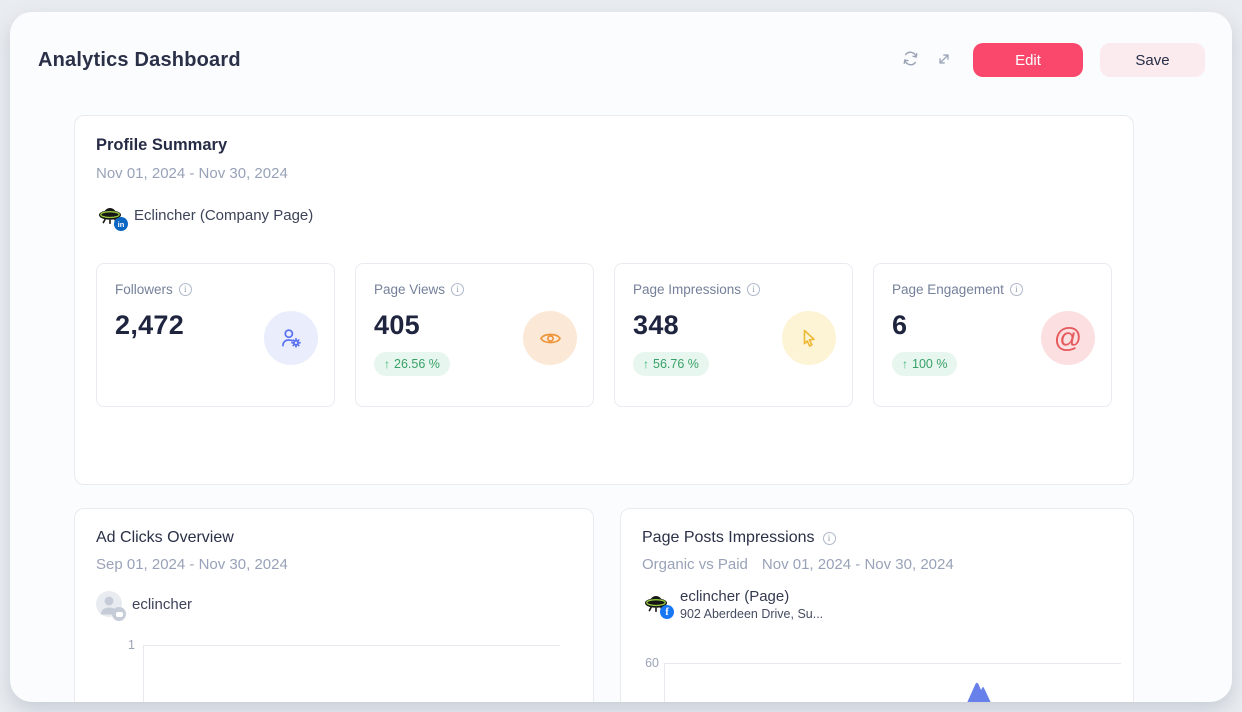 This screenshot has height=712, width=1242. I want to click on ad-clicks-date-range: Sep 01, 2024 - Nov 30, 2024, so click(192, 564).